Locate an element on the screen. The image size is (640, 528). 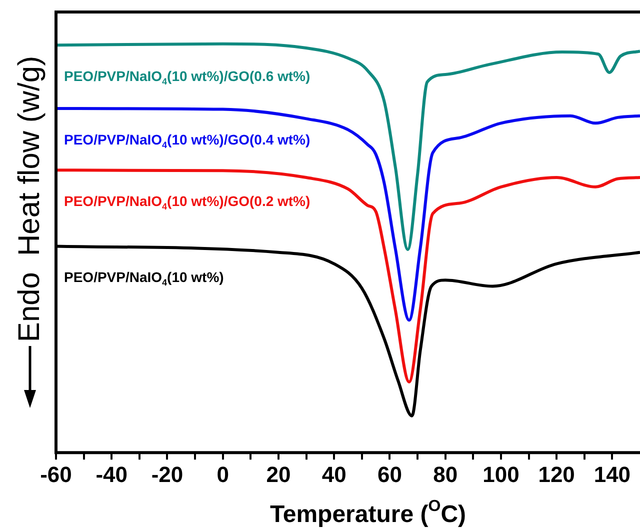
x-tick-label: -60 is located at coordinates (56, 474).